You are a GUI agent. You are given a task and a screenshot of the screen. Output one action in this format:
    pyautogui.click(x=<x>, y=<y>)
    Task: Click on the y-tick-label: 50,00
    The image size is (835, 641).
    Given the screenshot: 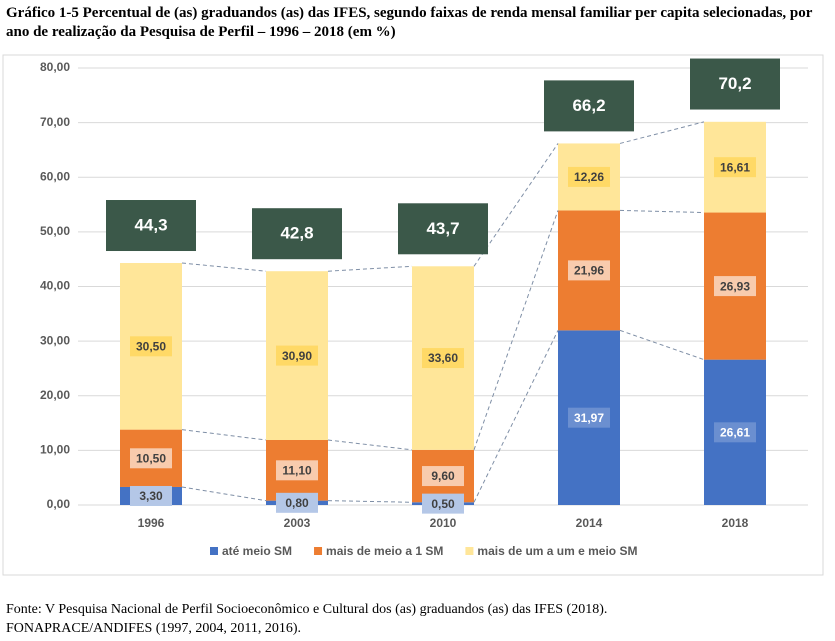 What is the action you would take?
    pyautogui.click(x=55, y=231)
    